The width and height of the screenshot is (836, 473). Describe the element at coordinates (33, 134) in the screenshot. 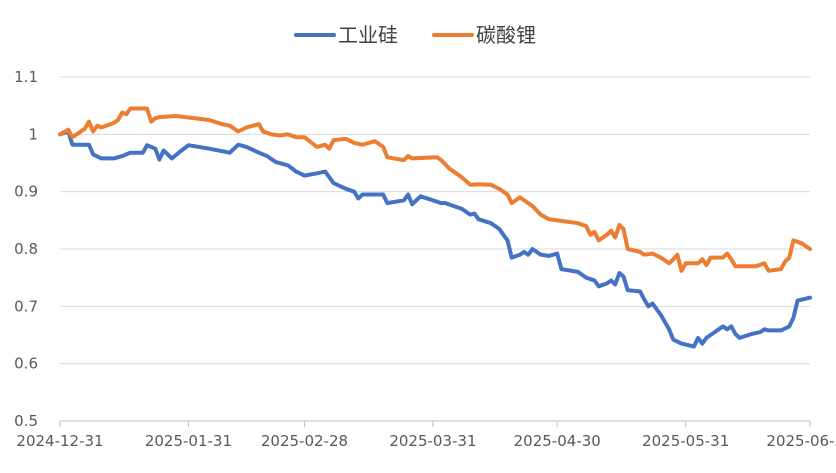

I see `y-tick-label: 1` at that location.